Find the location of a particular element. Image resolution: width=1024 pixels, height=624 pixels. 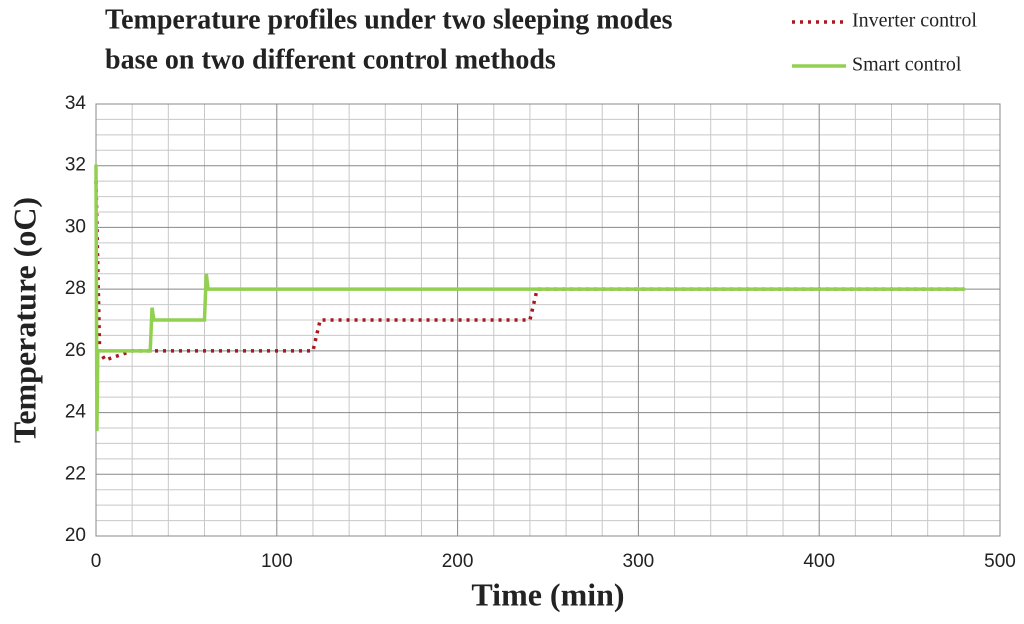

y-tick-label: 28 is located at coordinates (75, 288).